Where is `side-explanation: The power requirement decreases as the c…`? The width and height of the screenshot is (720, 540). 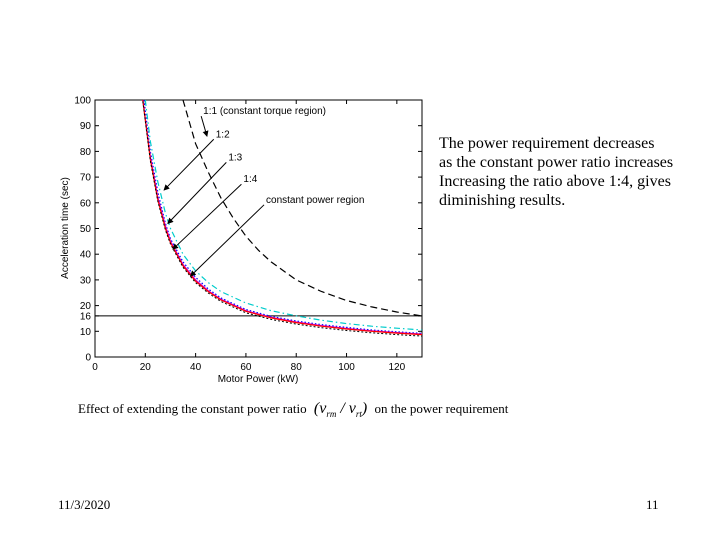
side-explanation: The power requirement decreases as the c… is located at coordinates (576, 172).